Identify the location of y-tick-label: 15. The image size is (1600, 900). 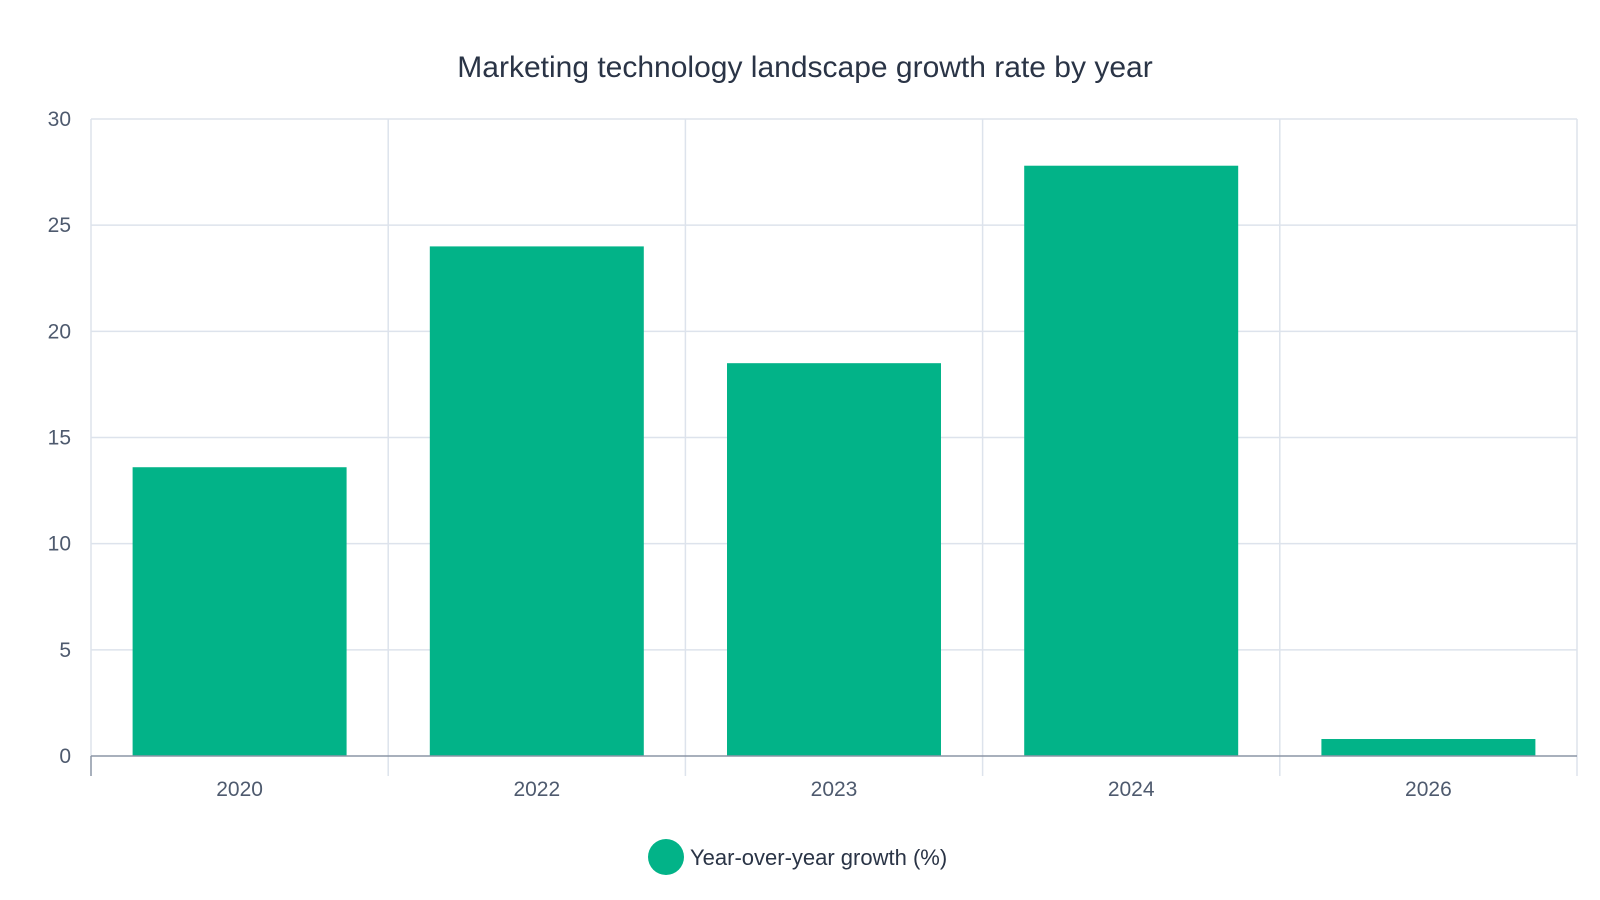
(59, 438).